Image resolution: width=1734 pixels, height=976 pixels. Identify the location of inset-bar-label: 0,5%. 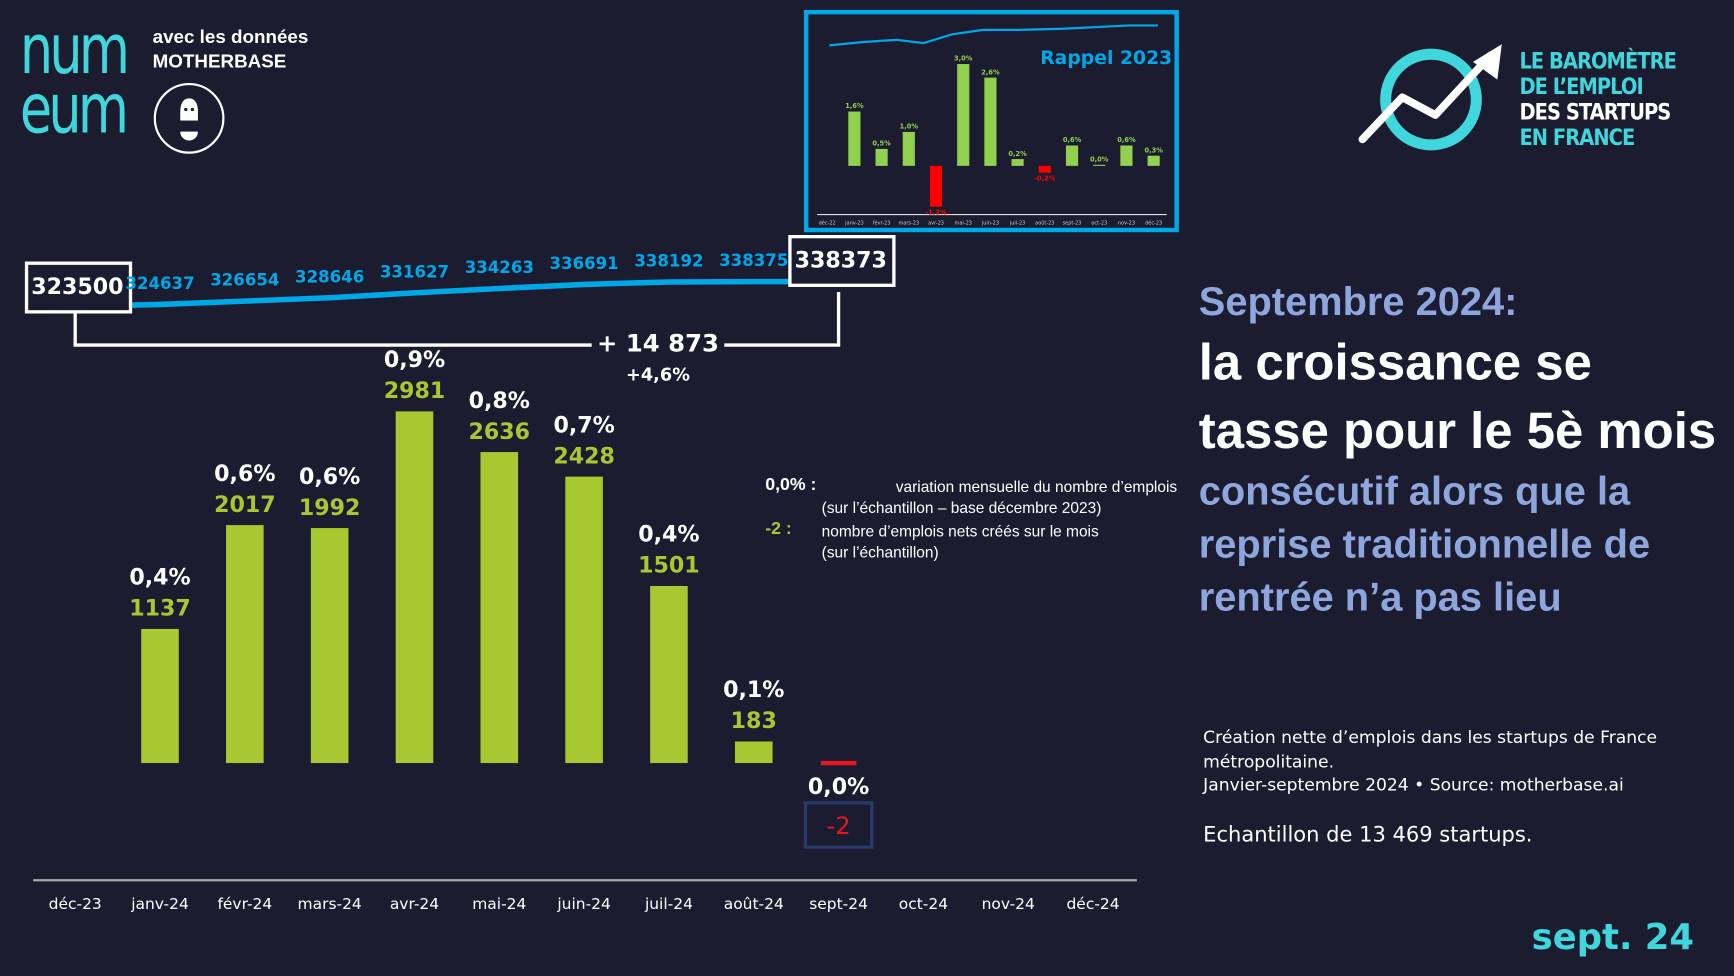
(881, 144).